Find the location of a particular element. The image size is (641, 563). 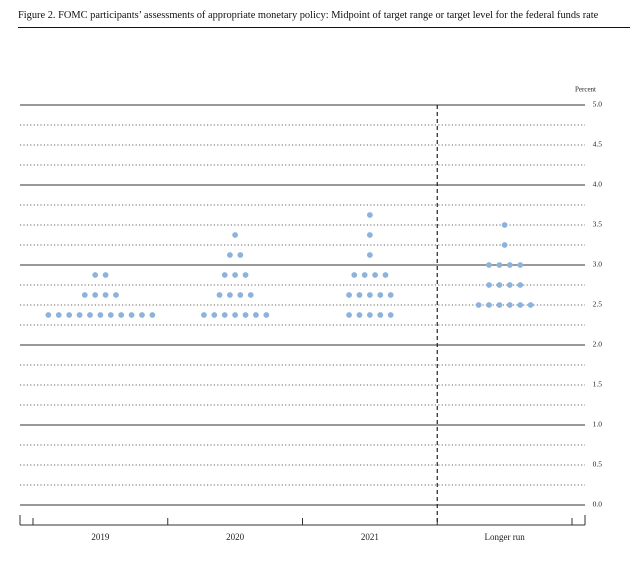

y-tick-label: 3.0 is located at coordinates (598, 264).